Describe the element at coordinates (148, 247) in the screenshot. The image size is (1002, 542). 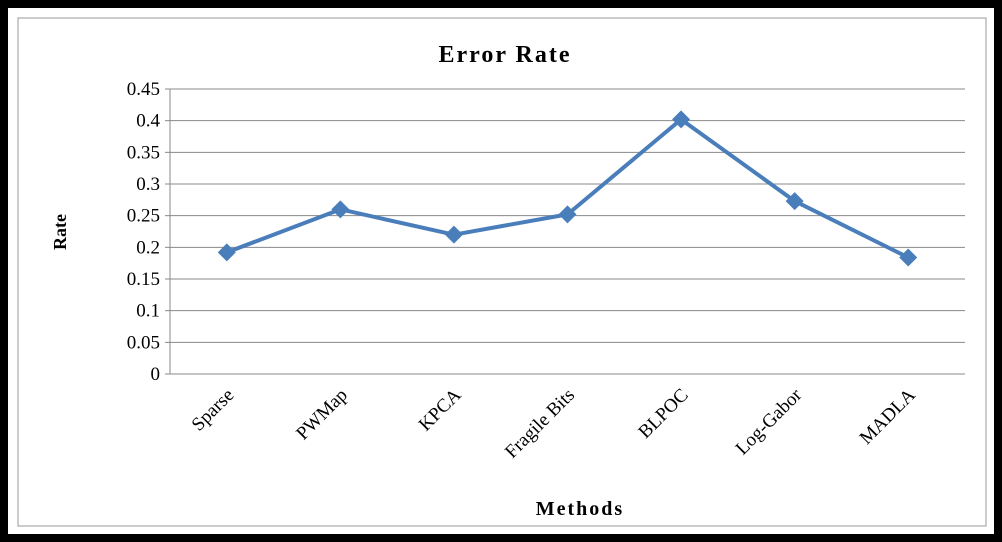
I see `y-tick-label: 0.2` at that location.